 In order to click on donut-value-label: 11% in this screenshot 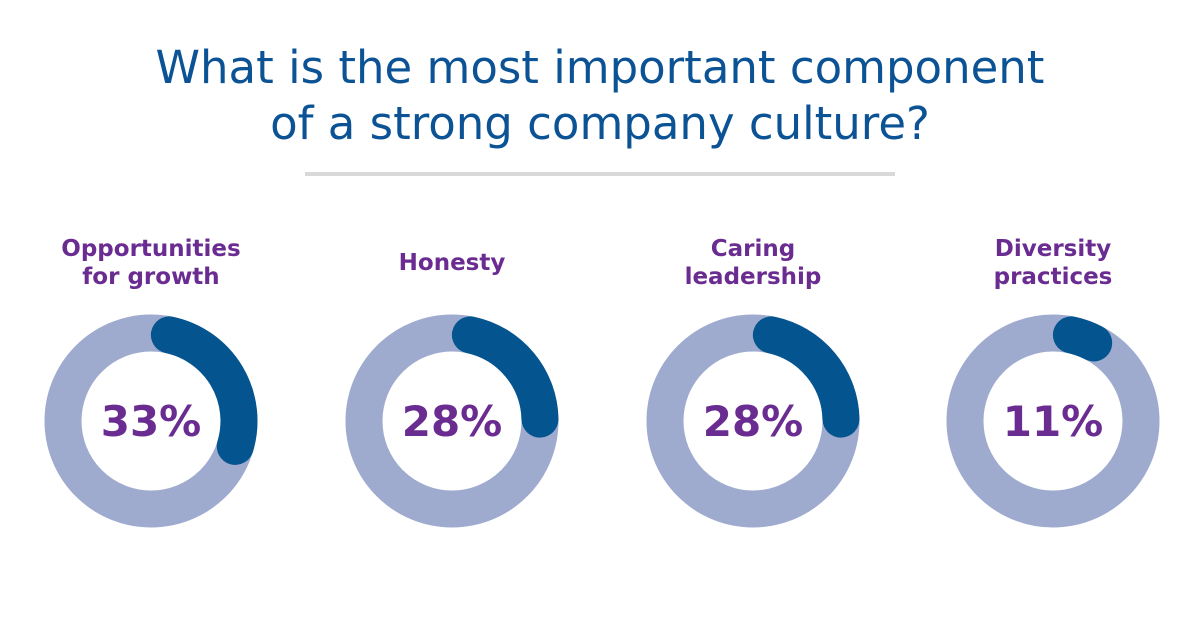, I will do `click(1053, 421)`.